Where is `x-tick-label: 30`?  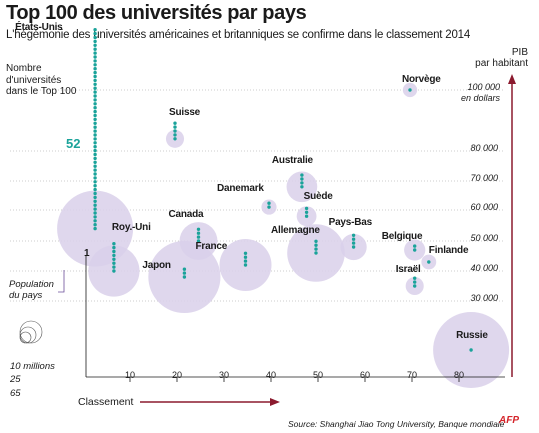 x-tick-label: 30 is located at coordinates (223, 375).